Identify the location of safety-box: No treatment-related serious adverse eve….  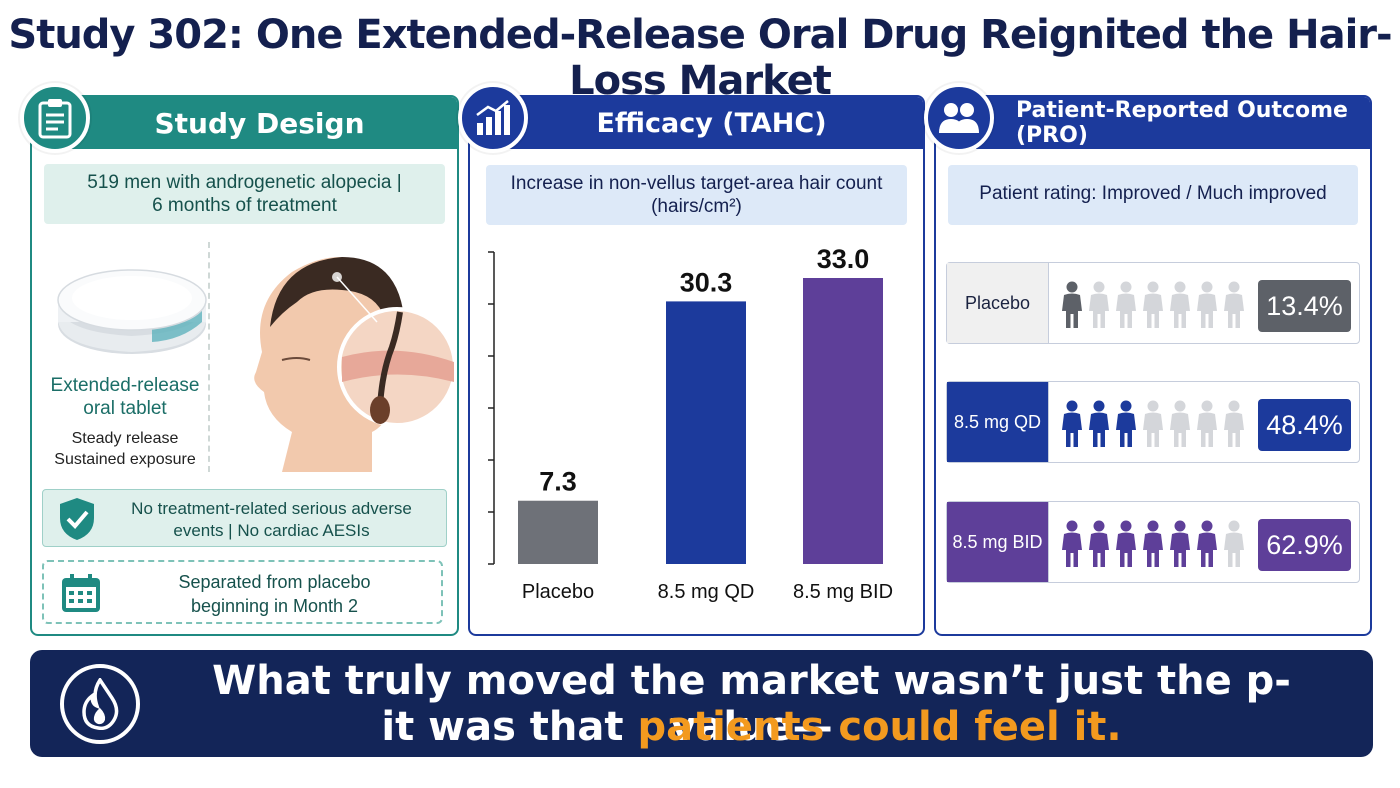
(244, 518).